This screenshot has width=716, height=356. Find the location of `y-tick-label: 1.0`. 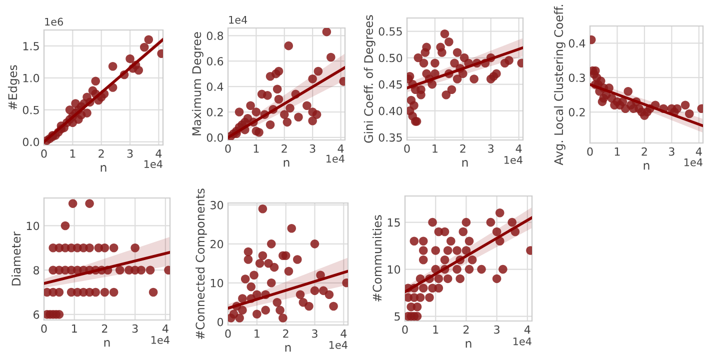

y-tick-label: 1.0 is located at coordinates (31, 78).